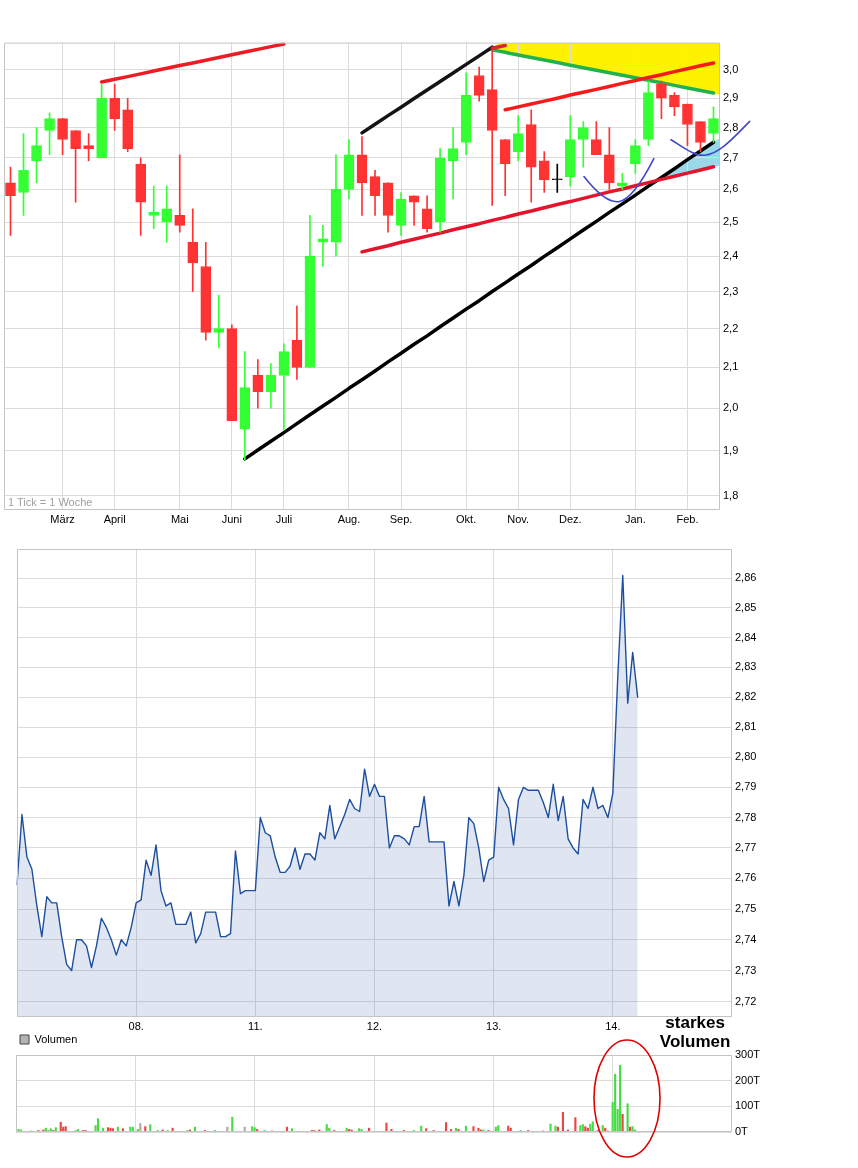 Image resolution: width=858 pixels, height=1168 pixels. I want to click on y-tick-label: 2,85, so click(746, 606).